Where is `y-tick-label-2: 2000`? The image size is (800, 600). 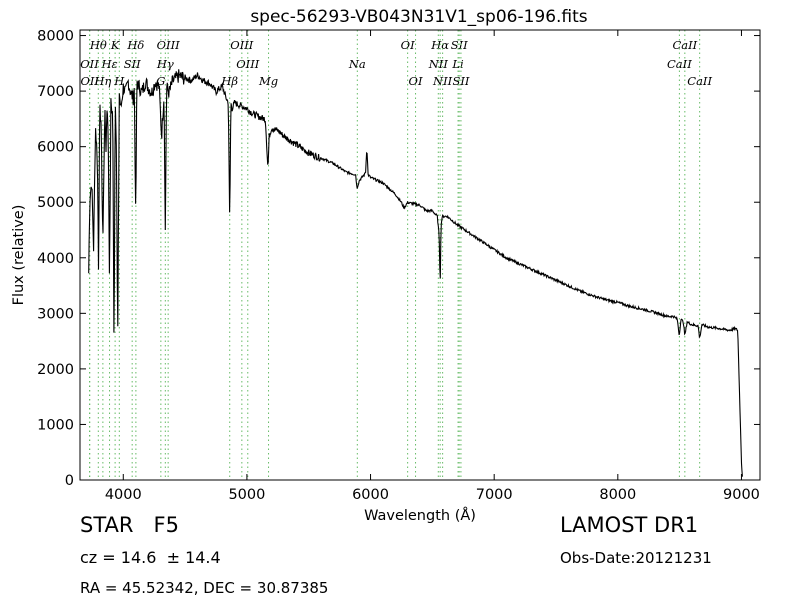 y-tick-label-2: 2000 is located at coordinates (55, 370).